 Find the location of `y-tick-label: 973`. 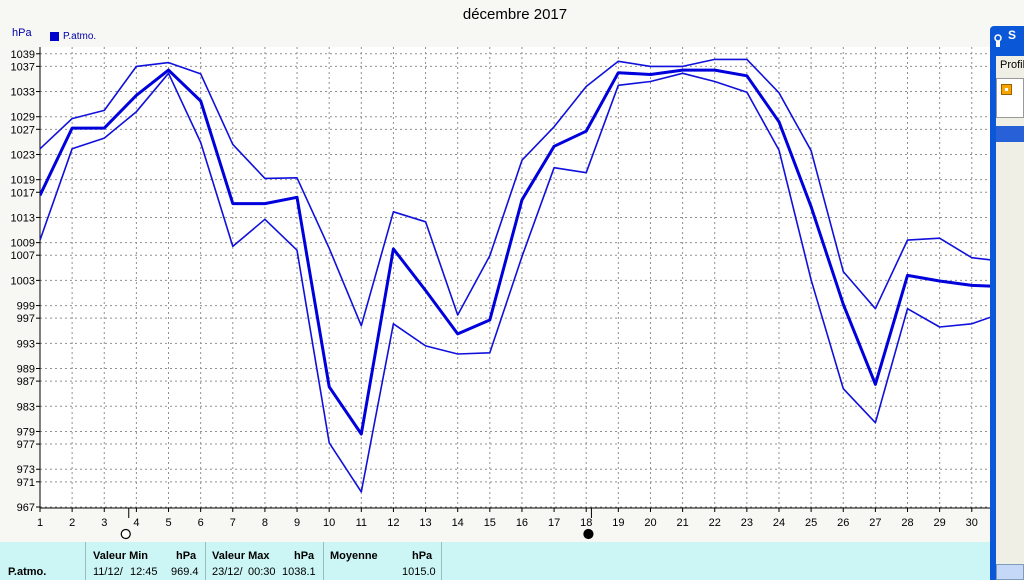

y-tick-label: 973 is located at coordinates (26, 470).